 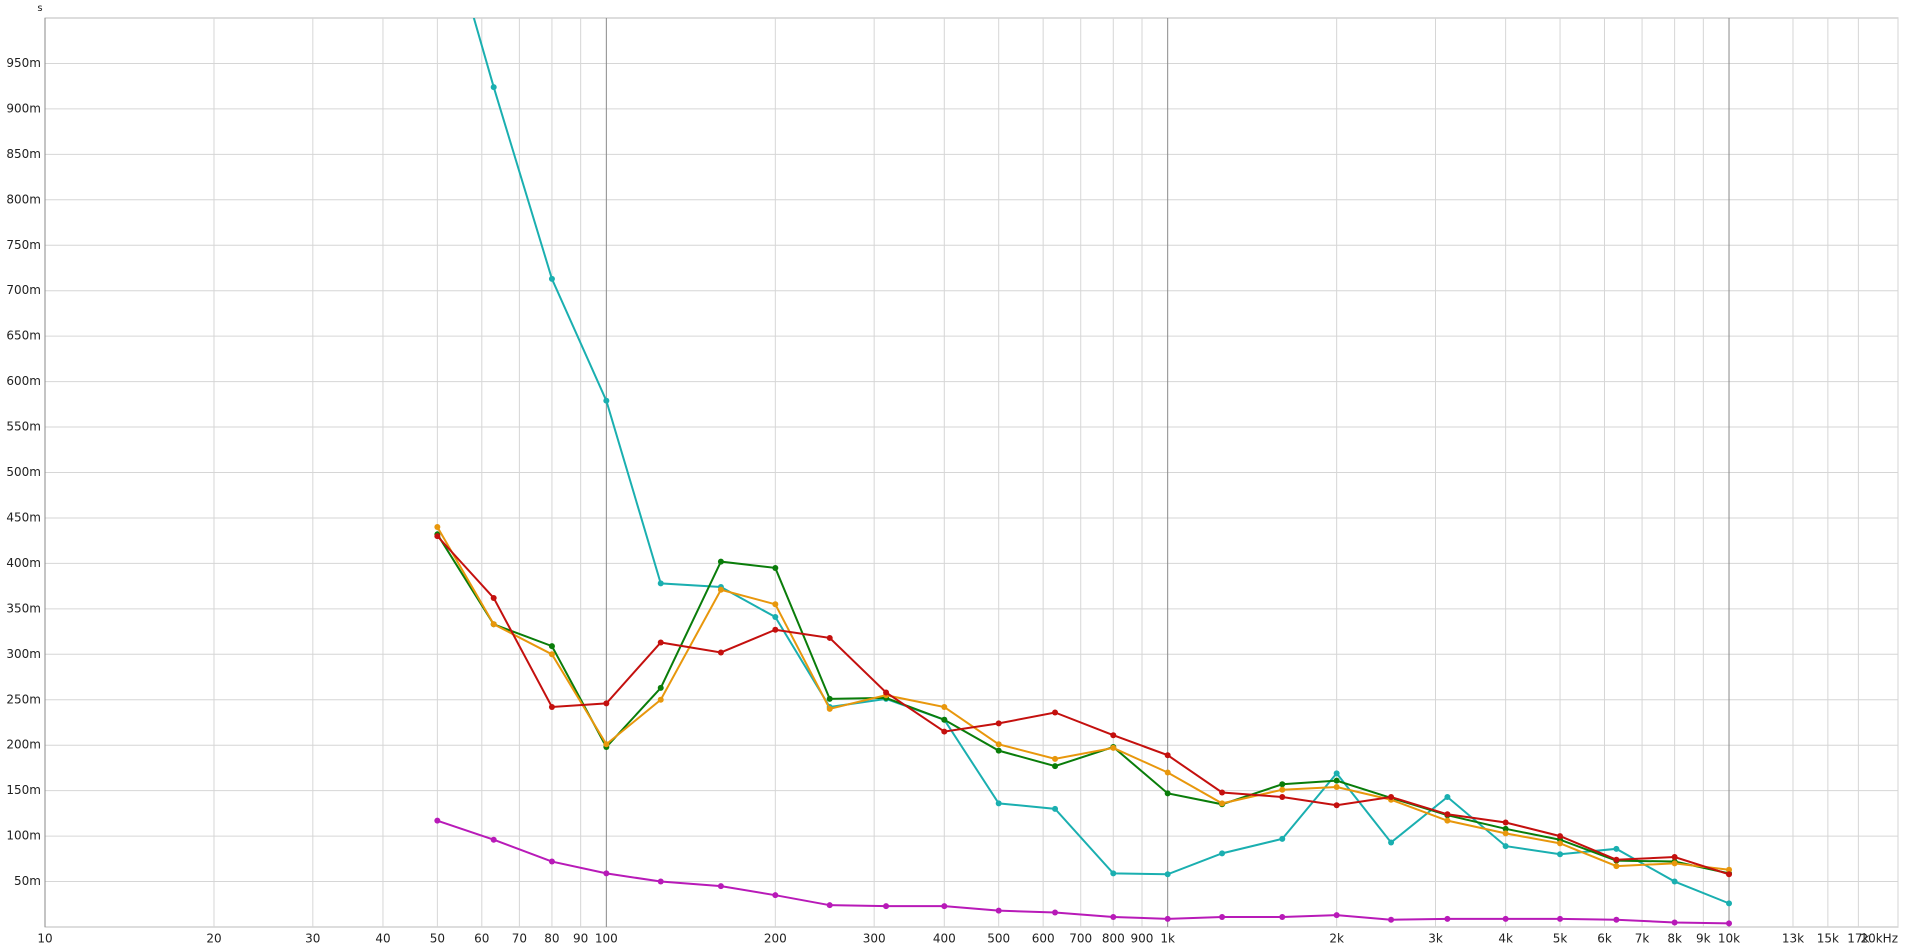 What do you see at coordinates (23, 608) in the screenshot?
I see `y-tick-label: 350m` at bounding box center [23, 608].